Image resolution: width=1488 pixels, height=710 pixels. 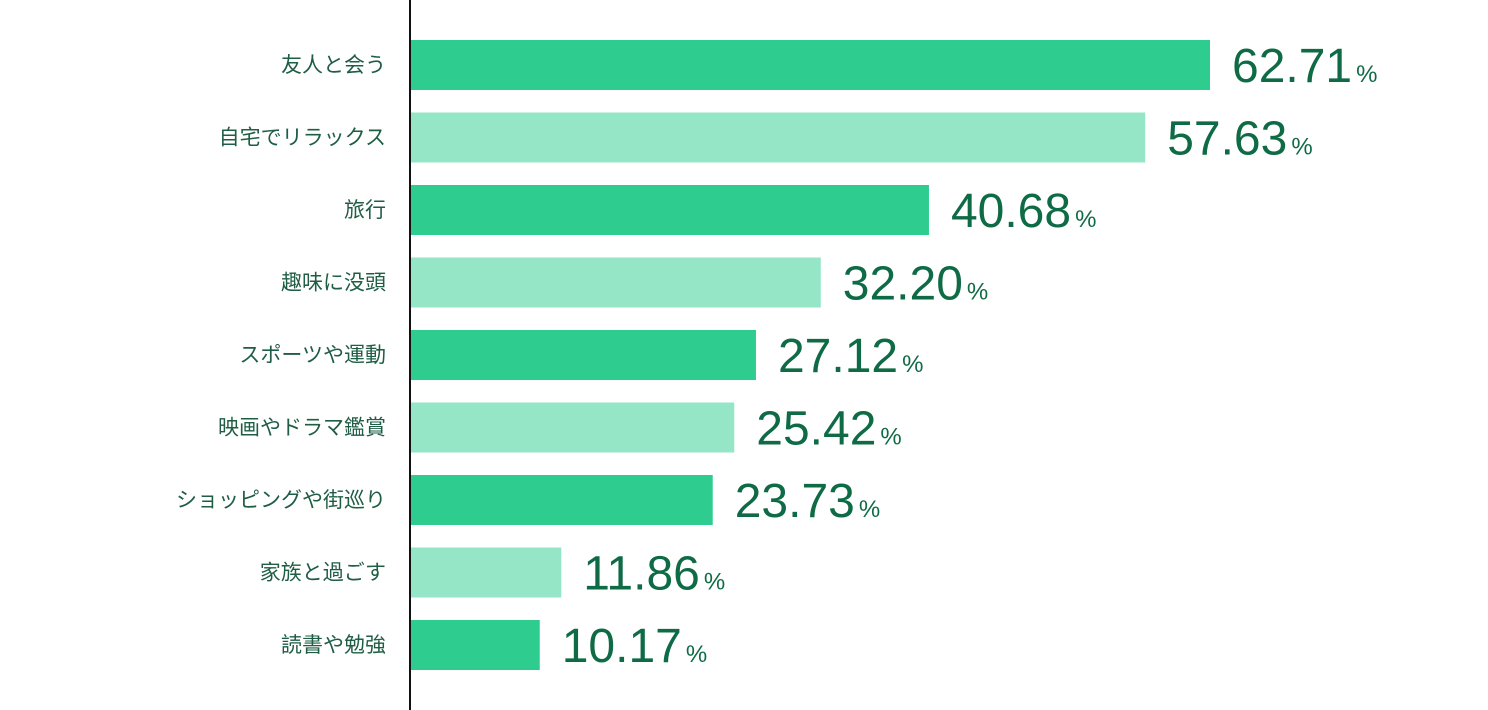 I want to click on value-unit-5: %, so click(x=912, y=364).